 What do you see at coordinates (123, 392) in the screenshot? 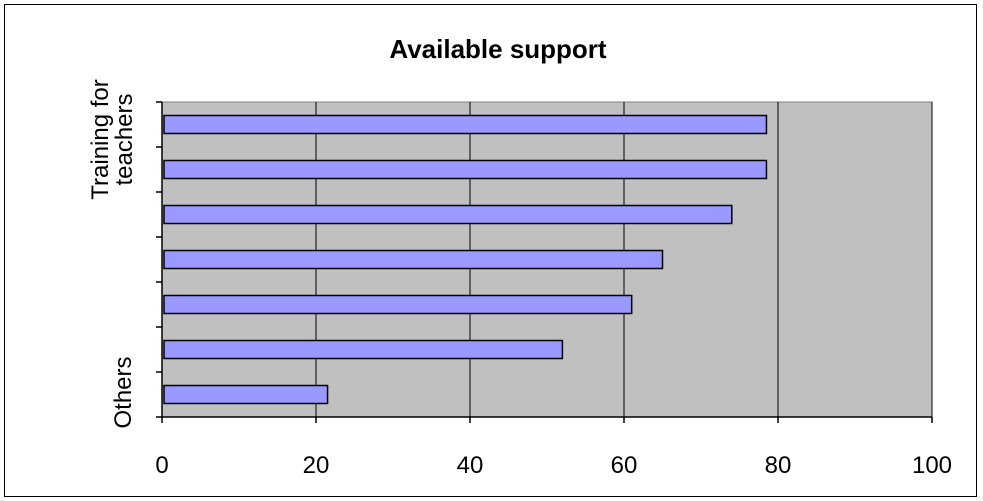
I see `category-label: Others` at bounding box center [123, 392].